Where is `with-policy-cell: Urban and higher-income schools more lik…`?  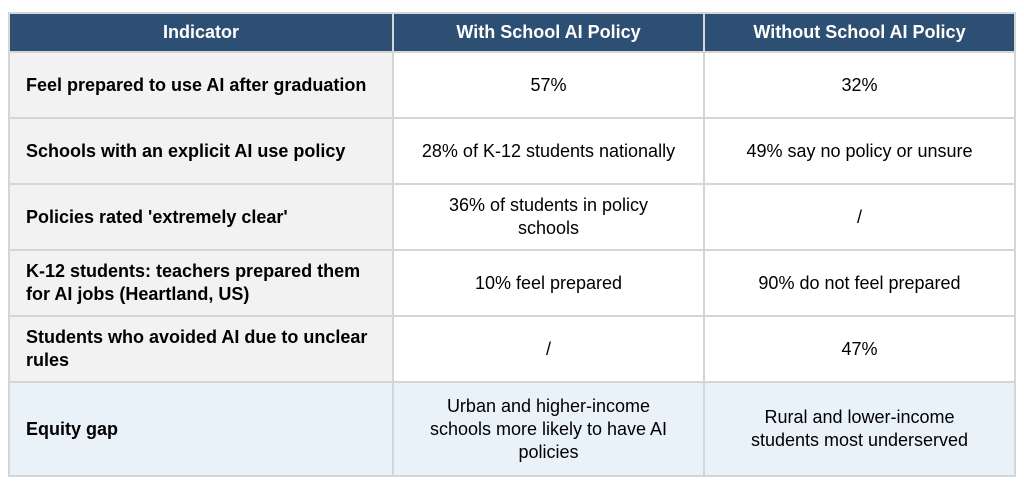 with-policy-cell: Urban and higher-income schools more lik… is located at coordinates (548, 429).